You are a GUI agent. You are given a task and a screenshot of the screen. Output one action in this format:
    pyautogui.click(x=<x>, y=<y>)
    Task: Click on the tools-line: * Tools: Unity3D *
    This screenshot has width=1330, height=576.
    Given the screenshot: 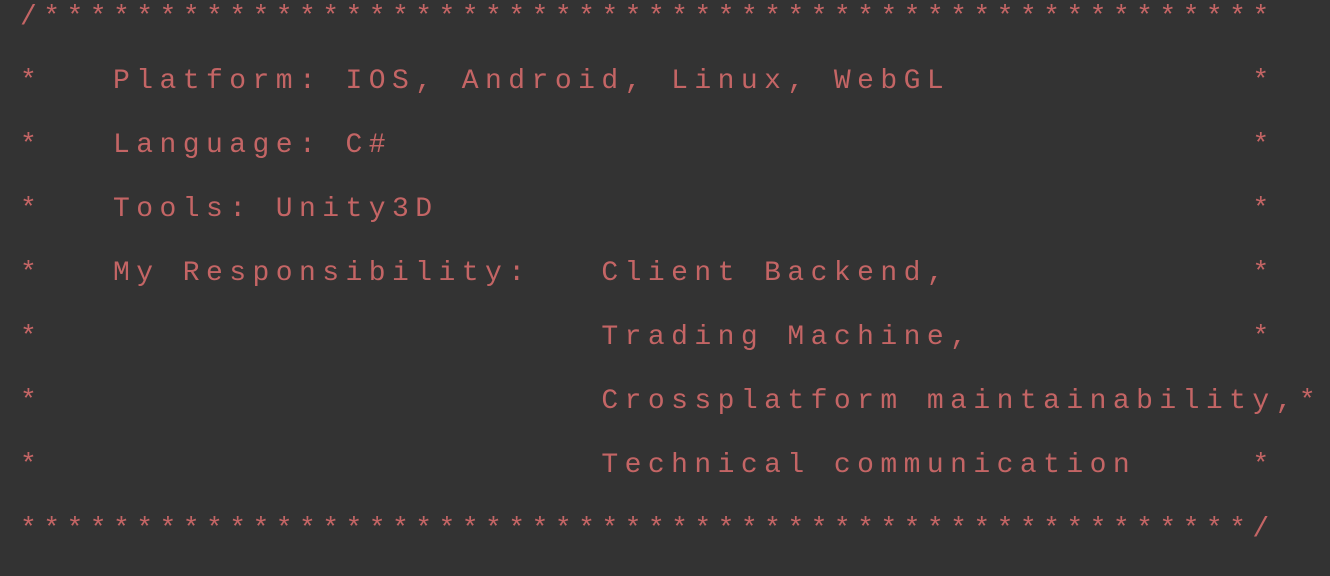 What is the action you would take?
    pyautogui.click(x=648, y=209)
    